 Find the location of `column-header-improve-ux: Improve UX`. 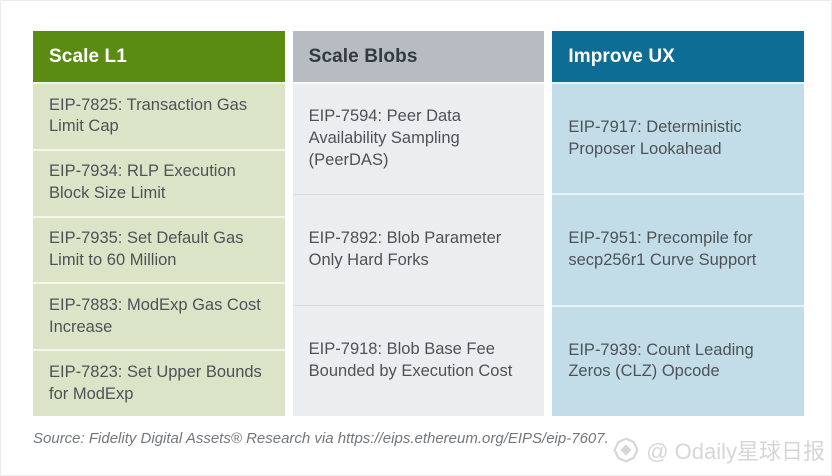

column-header-improve-ux: Improve UX is located at coordinates (678, 57).